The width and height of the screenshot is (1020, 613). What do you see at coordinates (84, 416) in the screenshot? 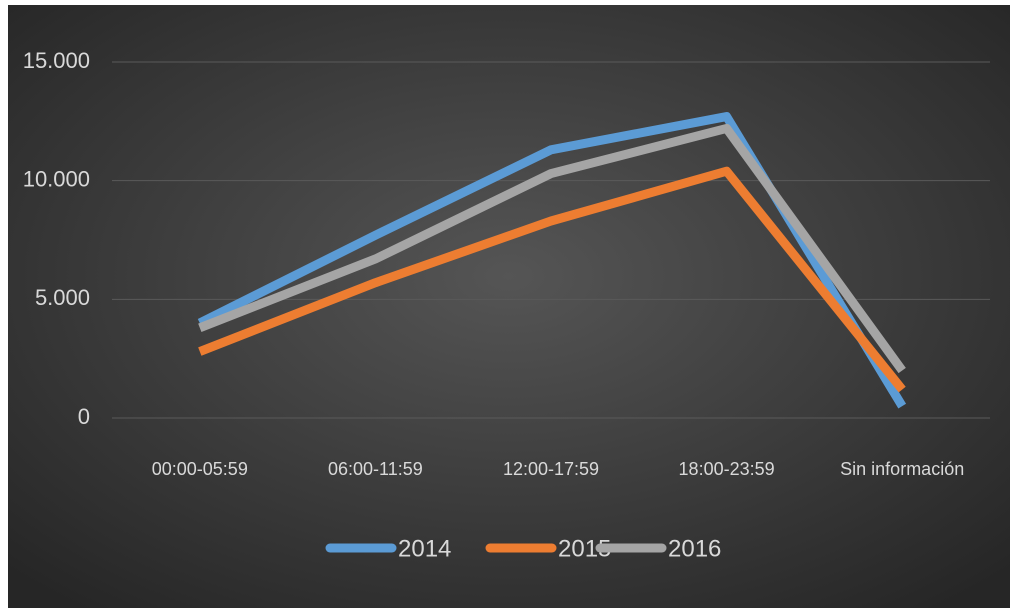
I see `y-tick-label: 0` at bounding box center [84, 416].